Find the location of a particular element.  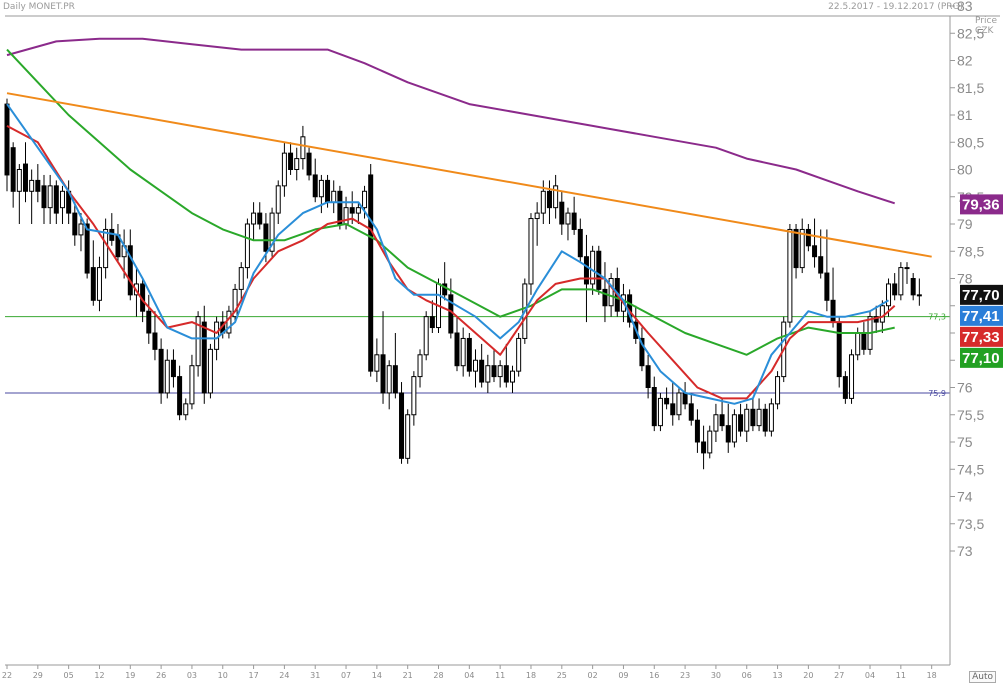

y-tick-label: 82 is located at coordinates (965, 61).